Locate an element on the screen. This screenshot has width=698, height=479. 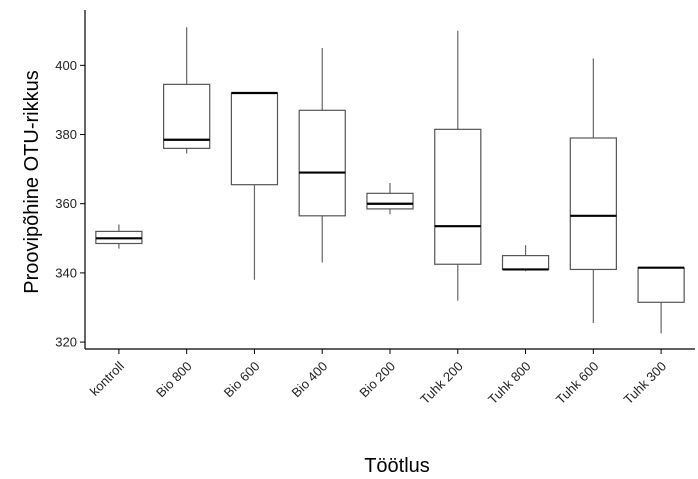
x-axis-title: Töötlus is located at coordinates (397, 466).